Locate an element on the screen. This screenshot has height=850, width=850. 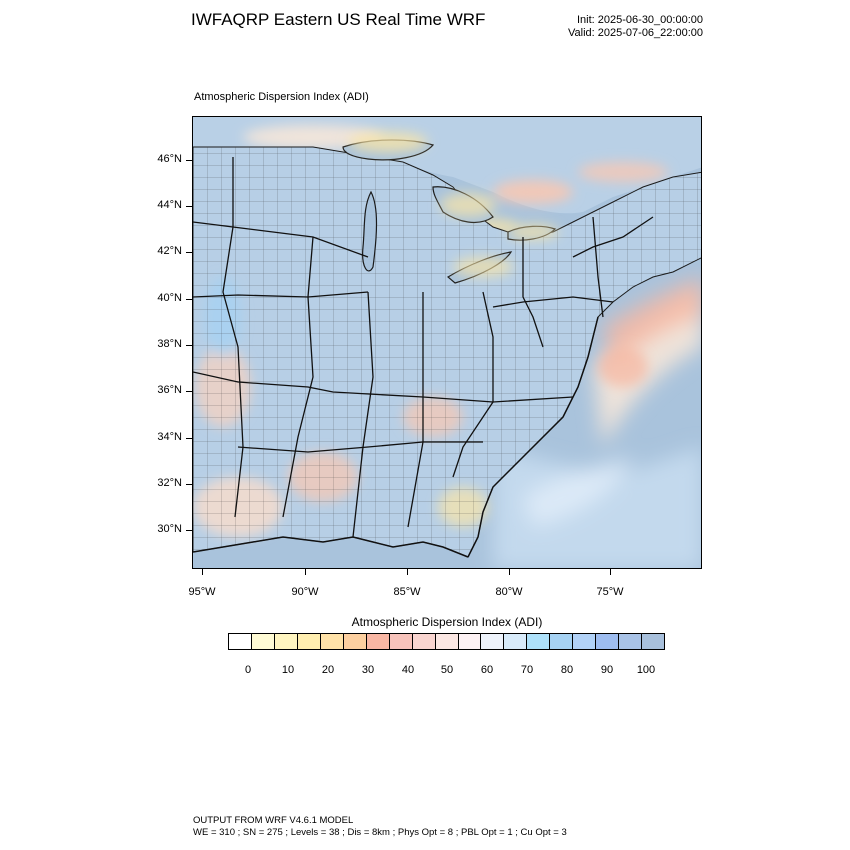
lon-label: 85°W is located at coordinates (407, 592).